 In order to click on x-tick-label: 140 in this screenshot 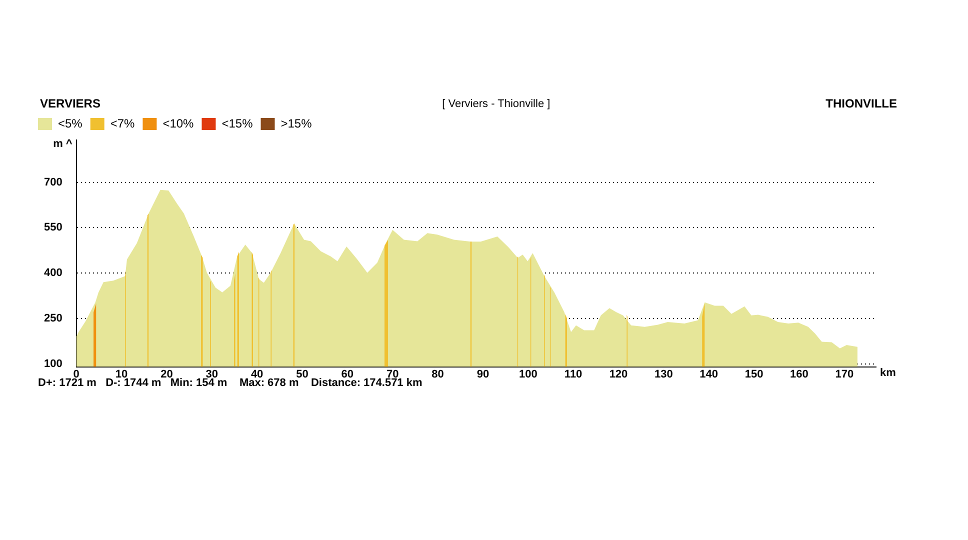, I will do `click(709, 374)`.